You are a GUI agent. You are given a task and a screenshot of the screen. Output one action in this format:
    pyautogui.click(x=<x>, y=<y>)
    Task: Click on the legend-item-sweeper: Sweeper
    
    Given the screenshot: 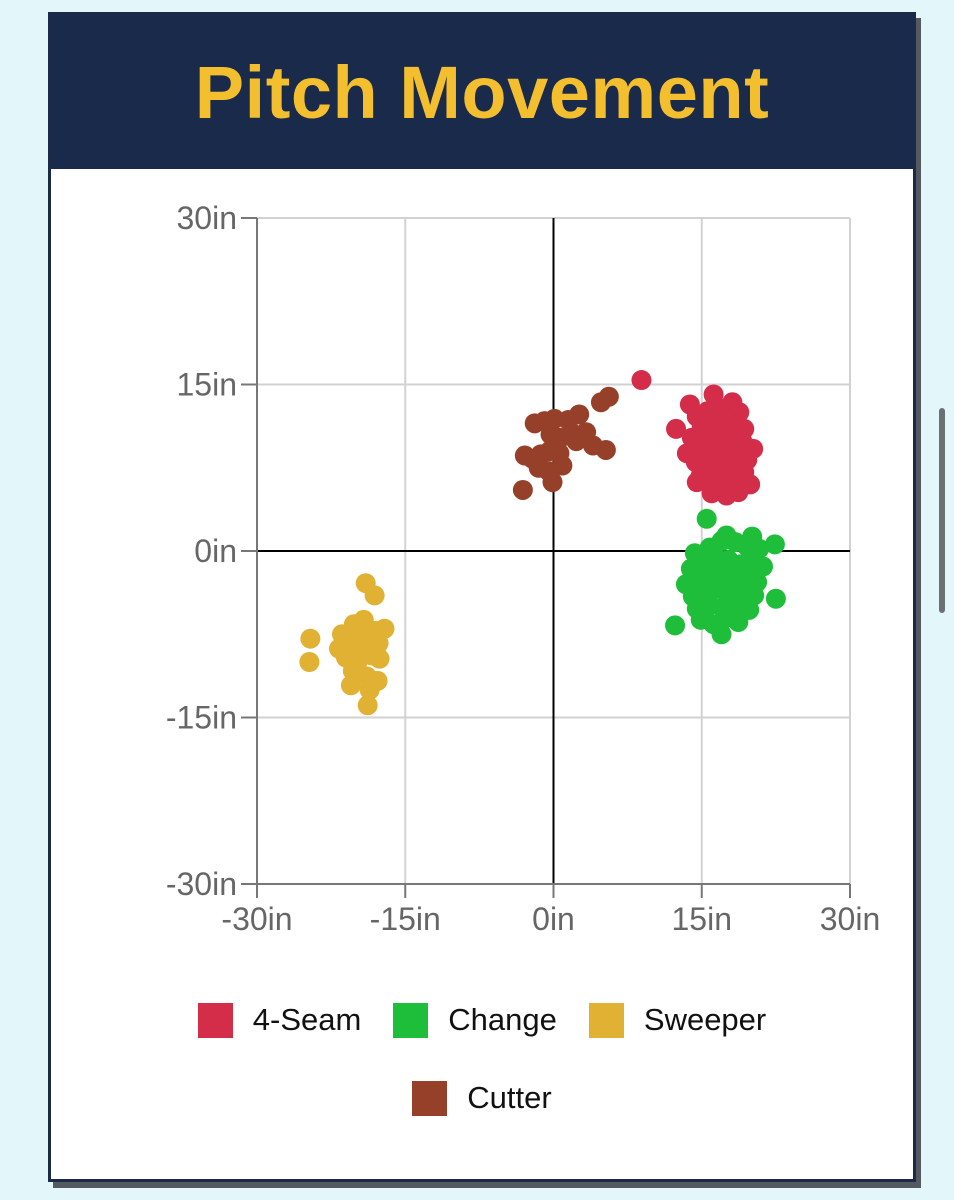 What is the action you would take?
    pyautogui.click(x=677, y=1020)
    